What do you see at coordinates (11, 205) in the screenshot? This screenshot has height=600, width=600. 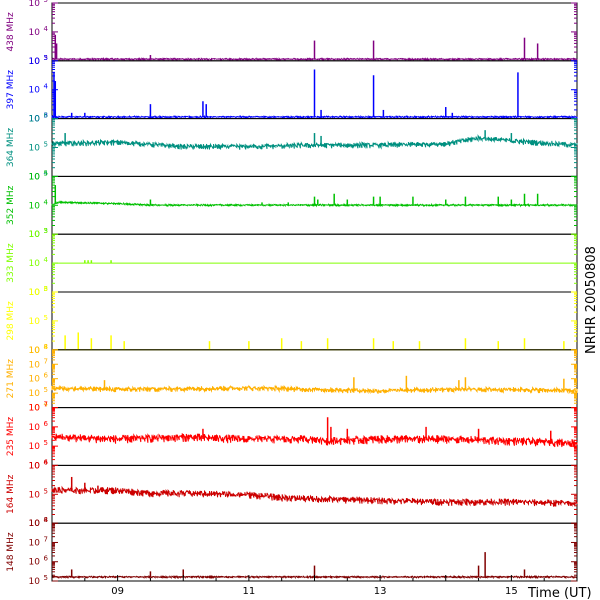 I see `frequency-label: 352 MHz` at bounding box center [11, 205].